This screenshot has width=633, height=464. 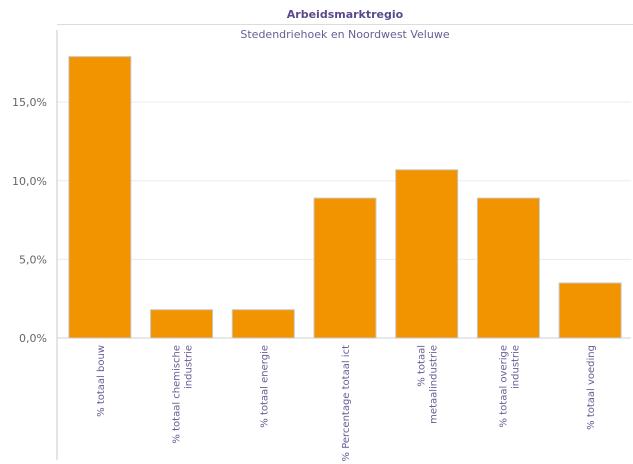 What do you see at coordinates (33, 259) in the screenshot?
I see `y-tick-label: 5,0%` at bounding box center [33, 259].